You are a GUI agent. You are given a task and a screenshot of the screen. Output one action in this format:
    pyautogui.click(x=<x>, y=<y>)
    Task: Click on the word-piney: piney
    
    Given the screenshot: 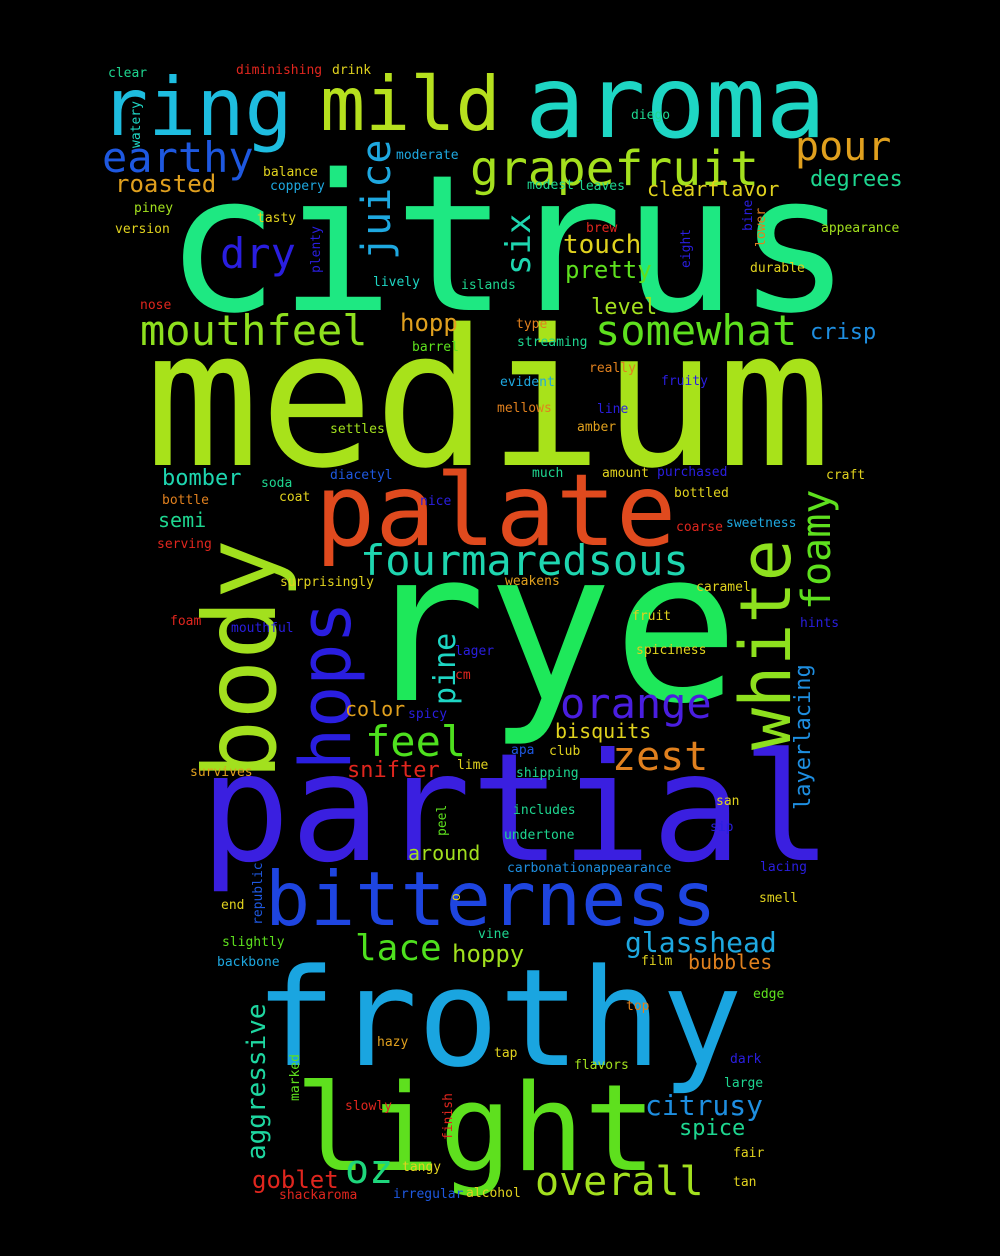 What is the action you would take?
    pyautogui.click(x=153, y=208)
    